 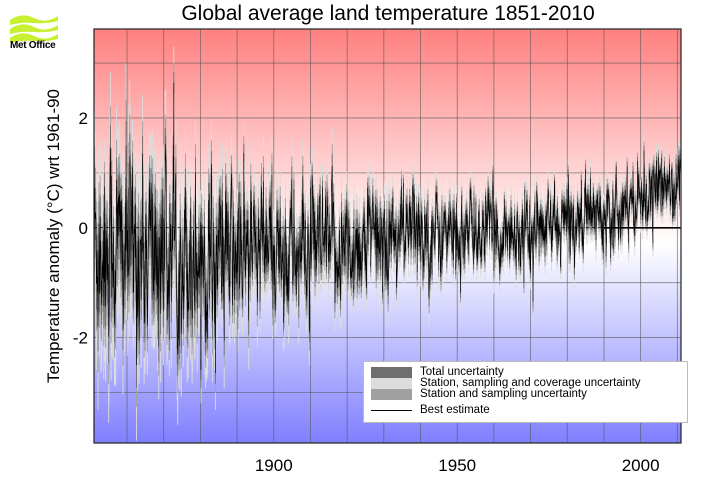 What do you see at coordinates (33, 45) in the screenshot?
I see `logo-text: Met Office` at bounding box center [33, 45].